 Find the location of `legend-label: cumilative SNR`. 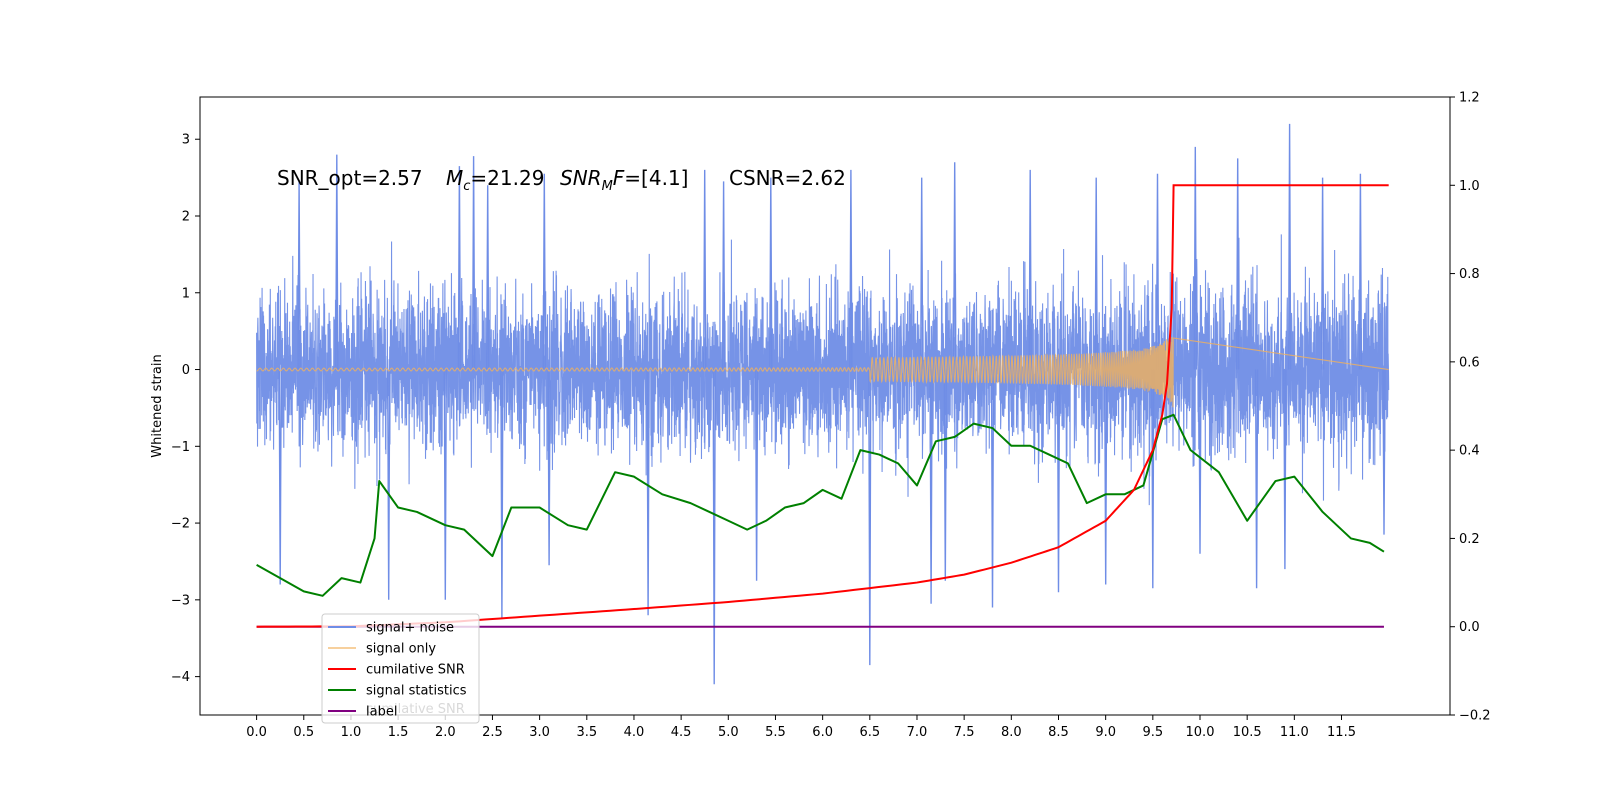

legend-label: cumilative SNR is located at coordinates (415, 670).